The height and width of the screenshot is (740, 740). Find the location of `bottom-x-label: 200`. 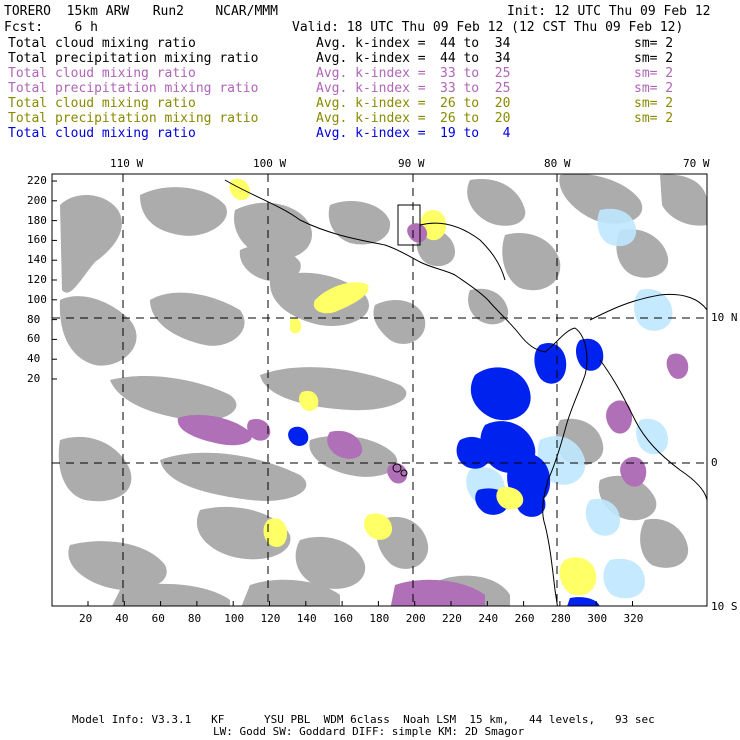

bottom-x-label: 200 is located at coordinates (415, 618).